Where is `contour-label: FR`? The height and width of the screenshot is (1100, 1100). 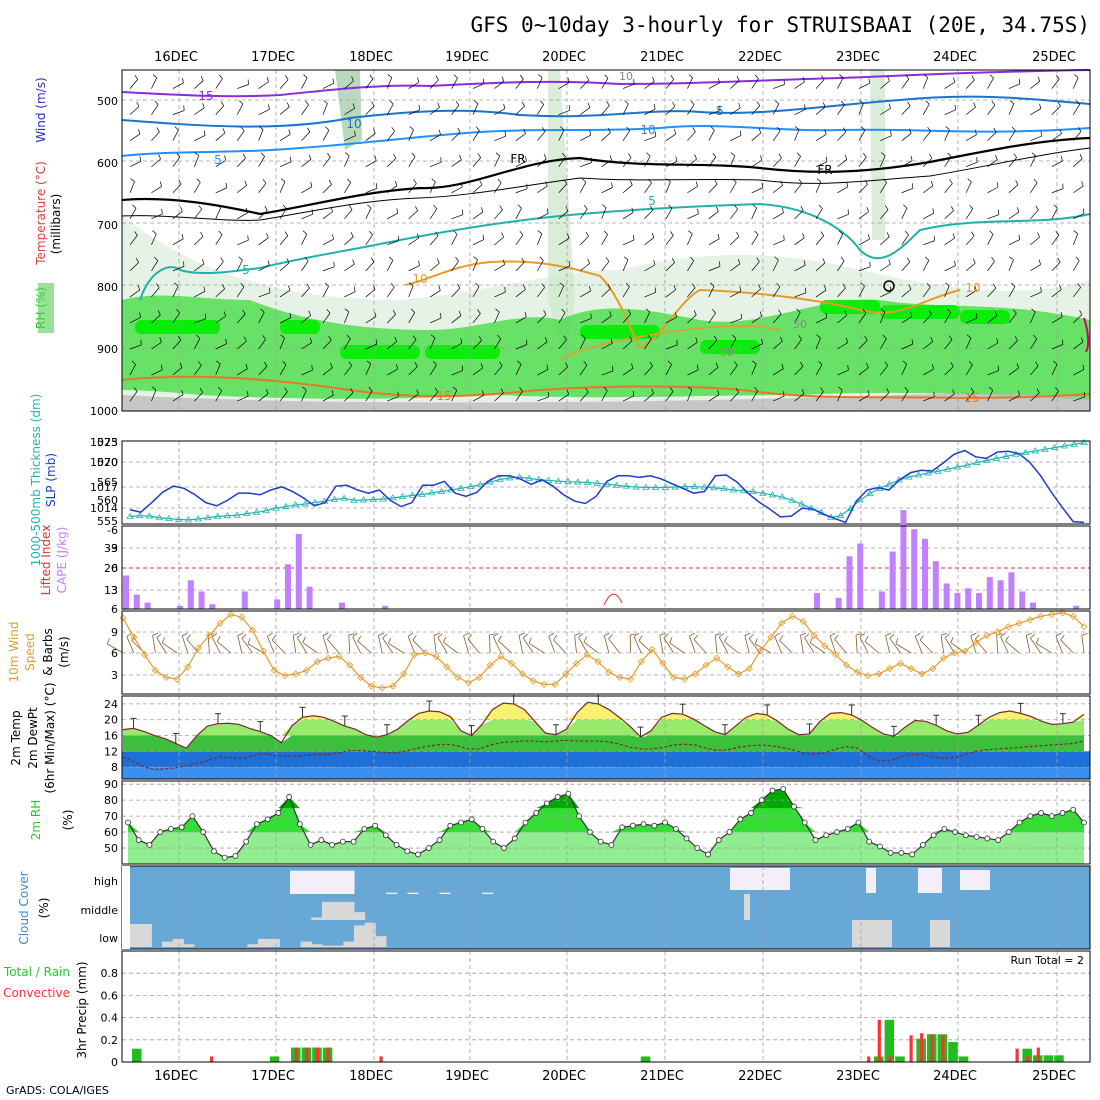
contour-label: FR is located at coordinates (824, 170).